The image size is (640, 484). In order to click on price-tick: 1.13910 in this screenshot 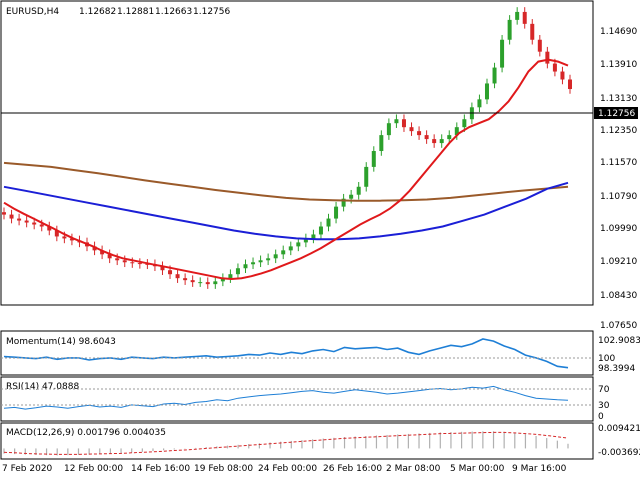, I will do `click(618, 65)`.